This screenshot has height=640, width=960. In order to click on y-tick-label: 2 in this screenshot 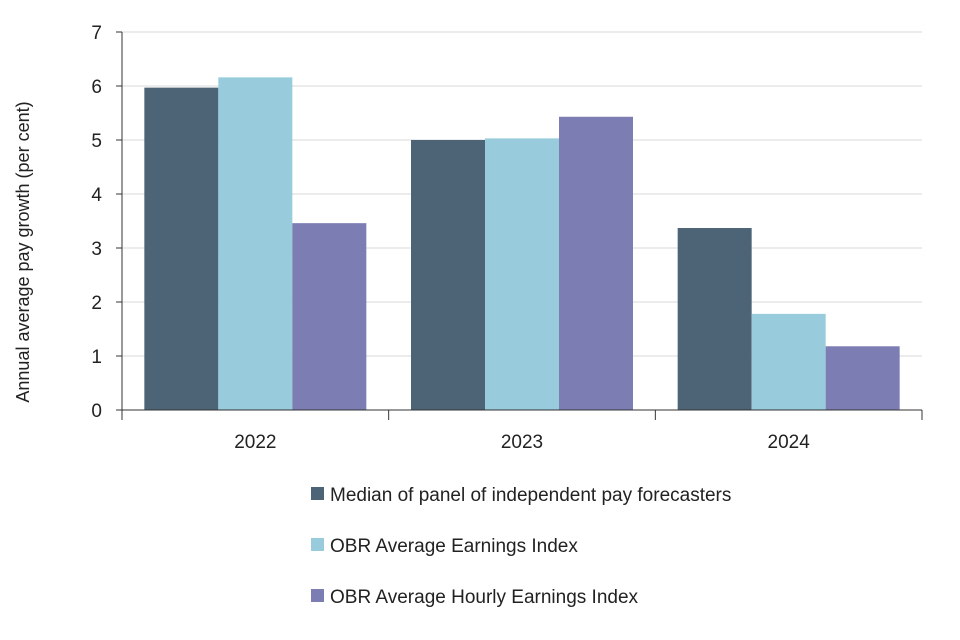, I will do `click(96, 303)`.